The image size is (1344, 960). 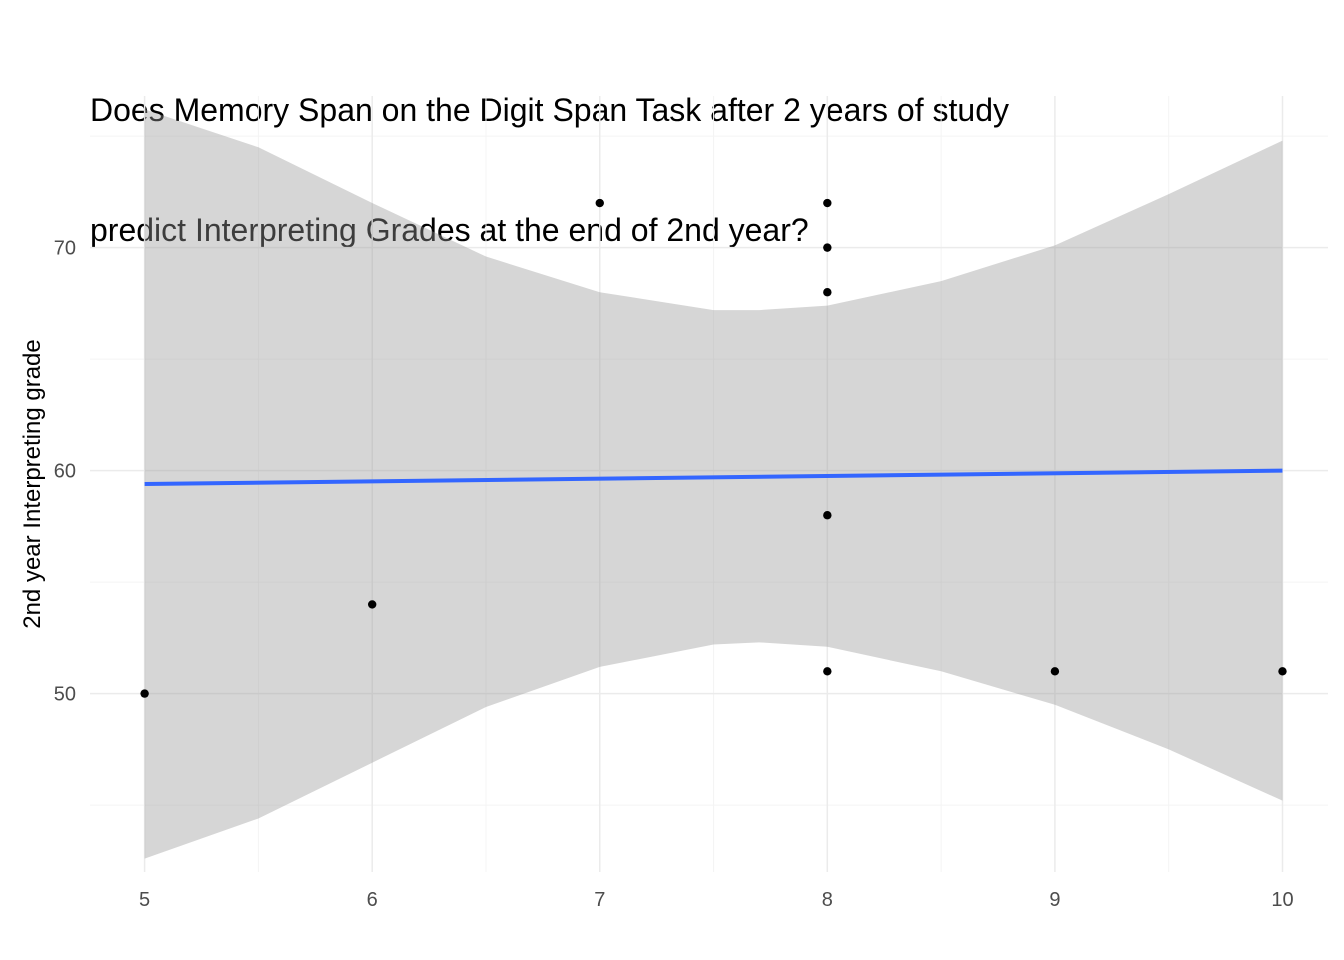 What do you see at coordinates (65, 249) in the screenshot?
I see `y-tick-label: 70` at bounding box center [65, 249].